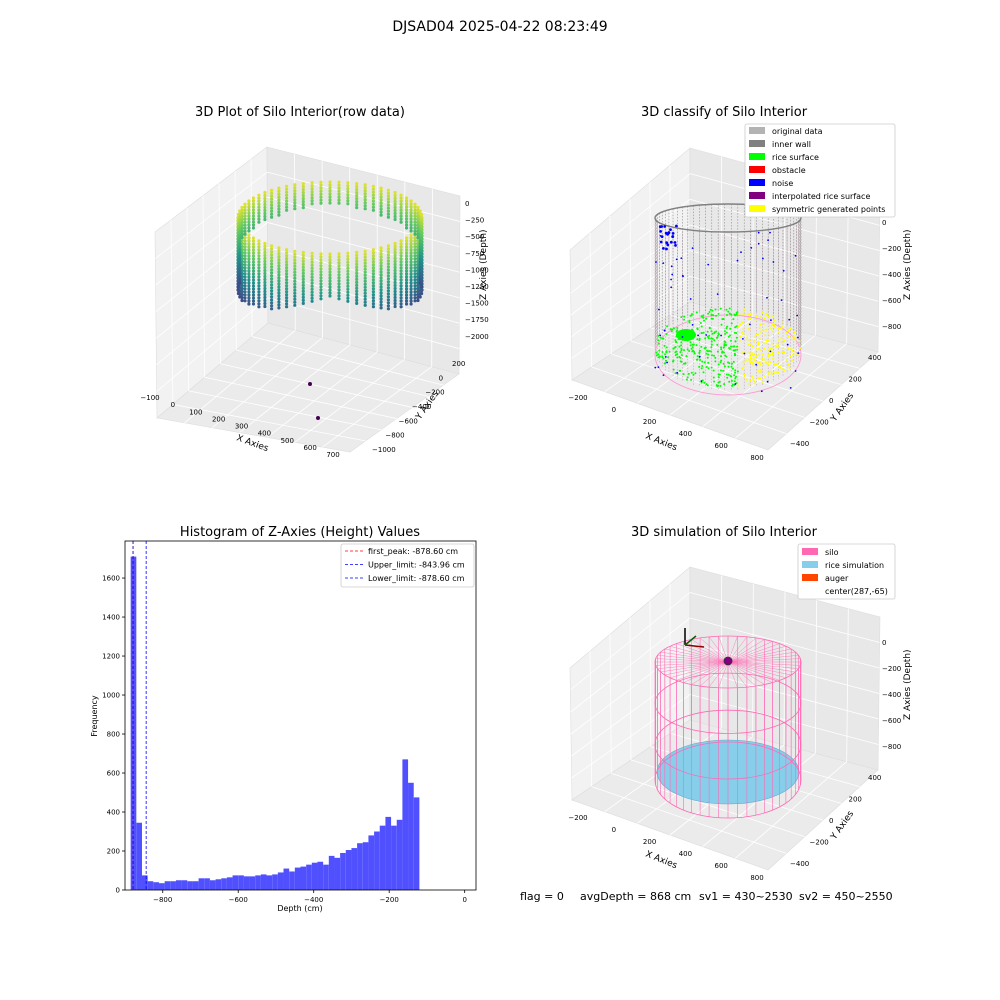 This screenshot has height=1000, width=1000. Describe the element at coordinates (908, 264) in the screenshot. I see `z-axis-label: Z Axies (Depth)` at that location.